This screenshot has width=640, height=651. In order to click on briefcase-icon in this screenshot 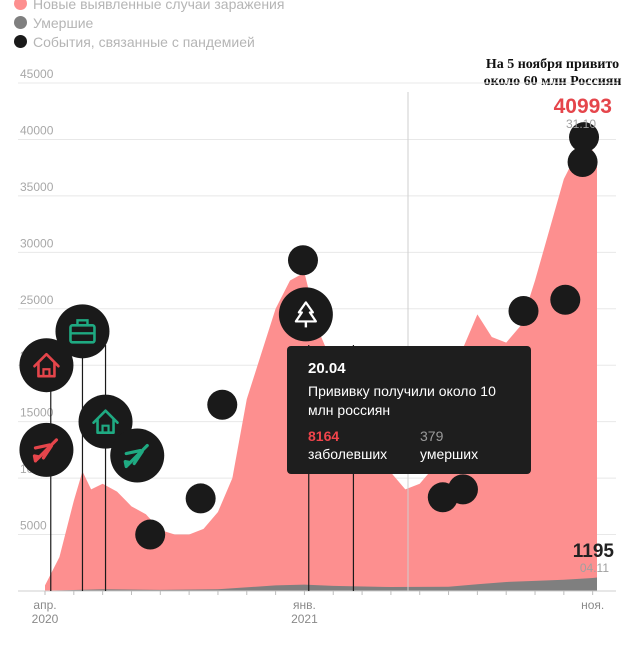, I will do `click(82, 331)`.